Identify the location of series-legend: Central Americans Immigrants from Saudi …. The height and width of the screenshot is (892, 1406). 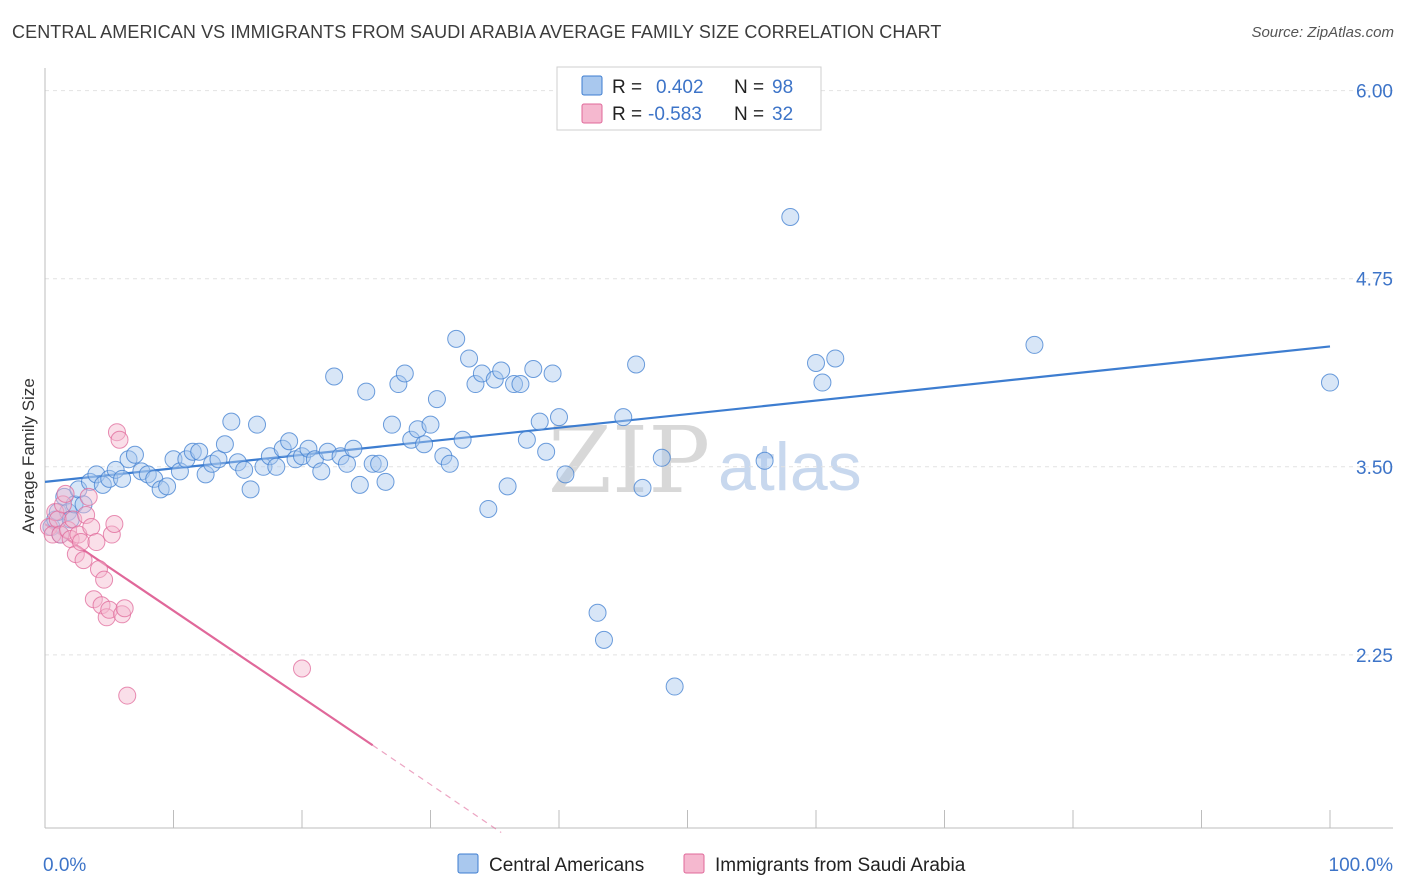
(711, 864).